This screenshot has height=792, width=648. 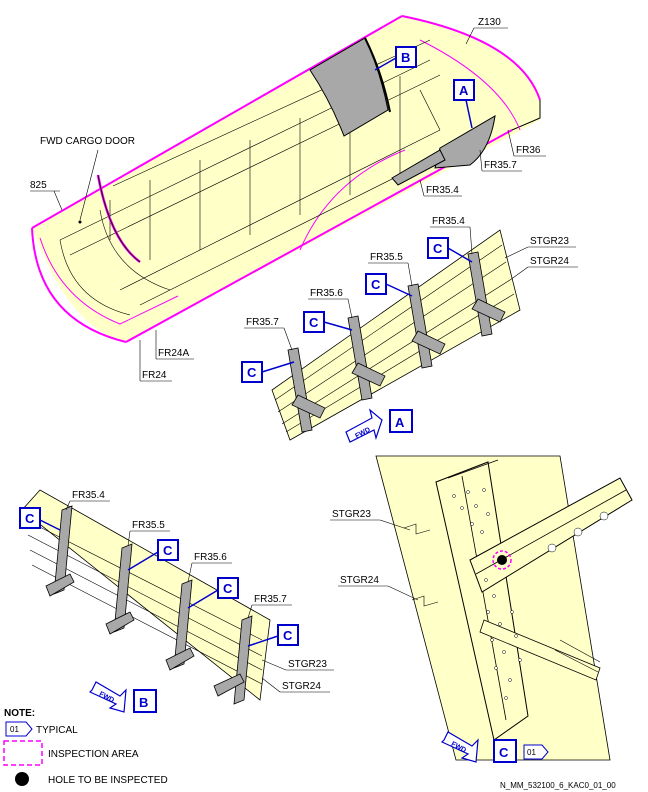 What do you see at coordinates (262, 322) in the screenshot?
I see `detail-a-label-fr35-7: FR35.7` at bounding box center [262, 322].